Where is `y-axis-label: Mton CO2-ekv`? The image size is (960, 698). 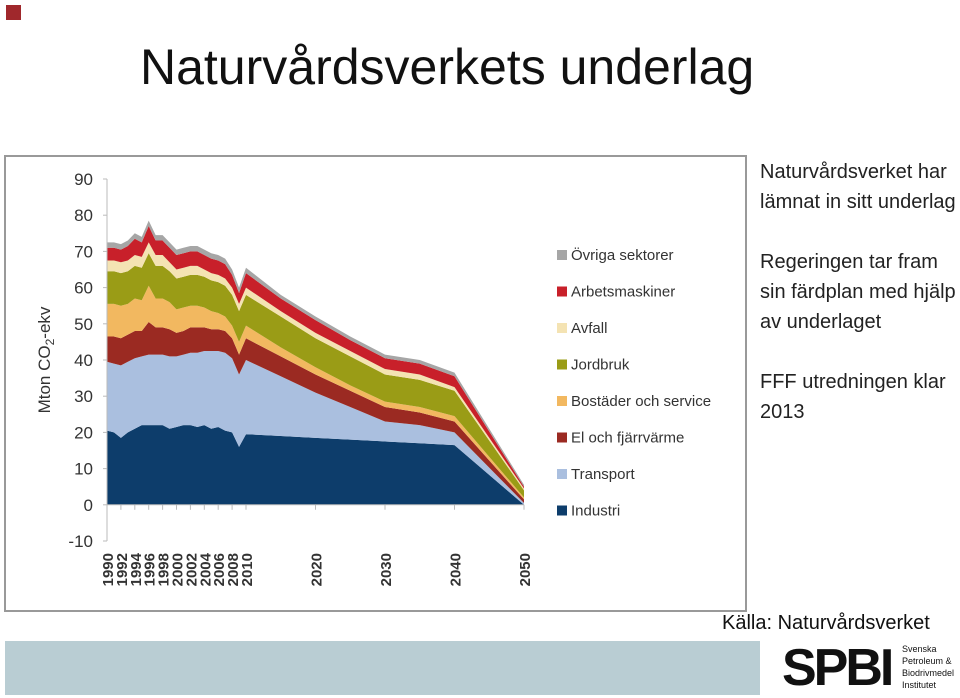
y-axis-label: Mton CO2-ekv is located at coordinates (46, 359).